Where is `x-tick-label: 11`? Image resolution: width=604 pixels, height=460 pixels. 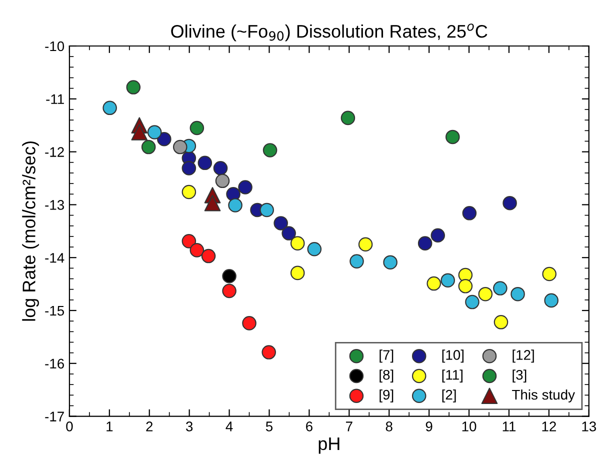 x-tick-label: 11 is located at coordinates (509, 427).